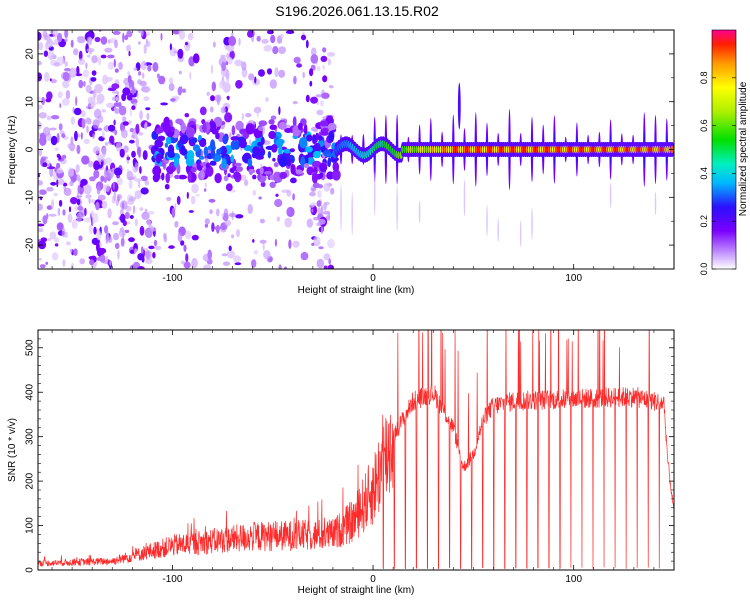  What do you see at coordinates (704, 269) in the screenshot?
I see `colorbar-tick-label: 0.0` at bounding box center [704, 269].